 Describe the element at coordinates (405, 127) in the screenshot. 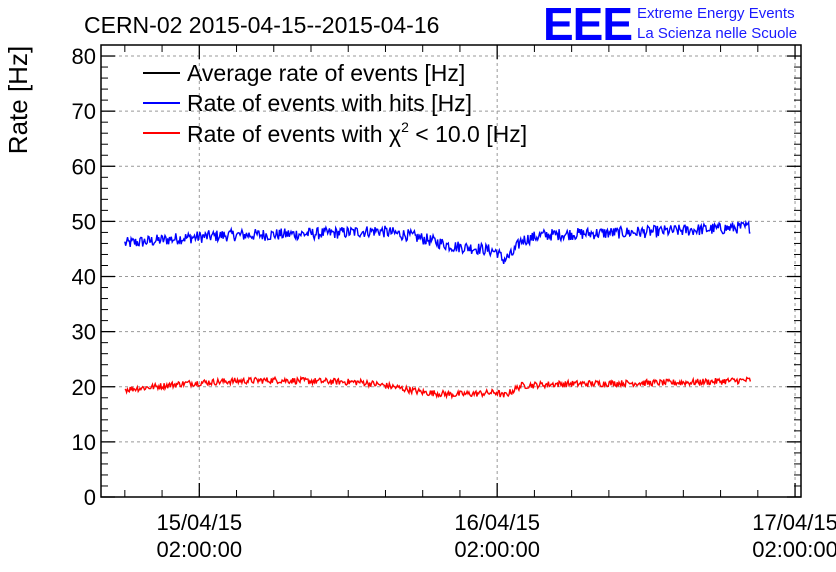

I see `legend-chi2-sup: 2` at that location.